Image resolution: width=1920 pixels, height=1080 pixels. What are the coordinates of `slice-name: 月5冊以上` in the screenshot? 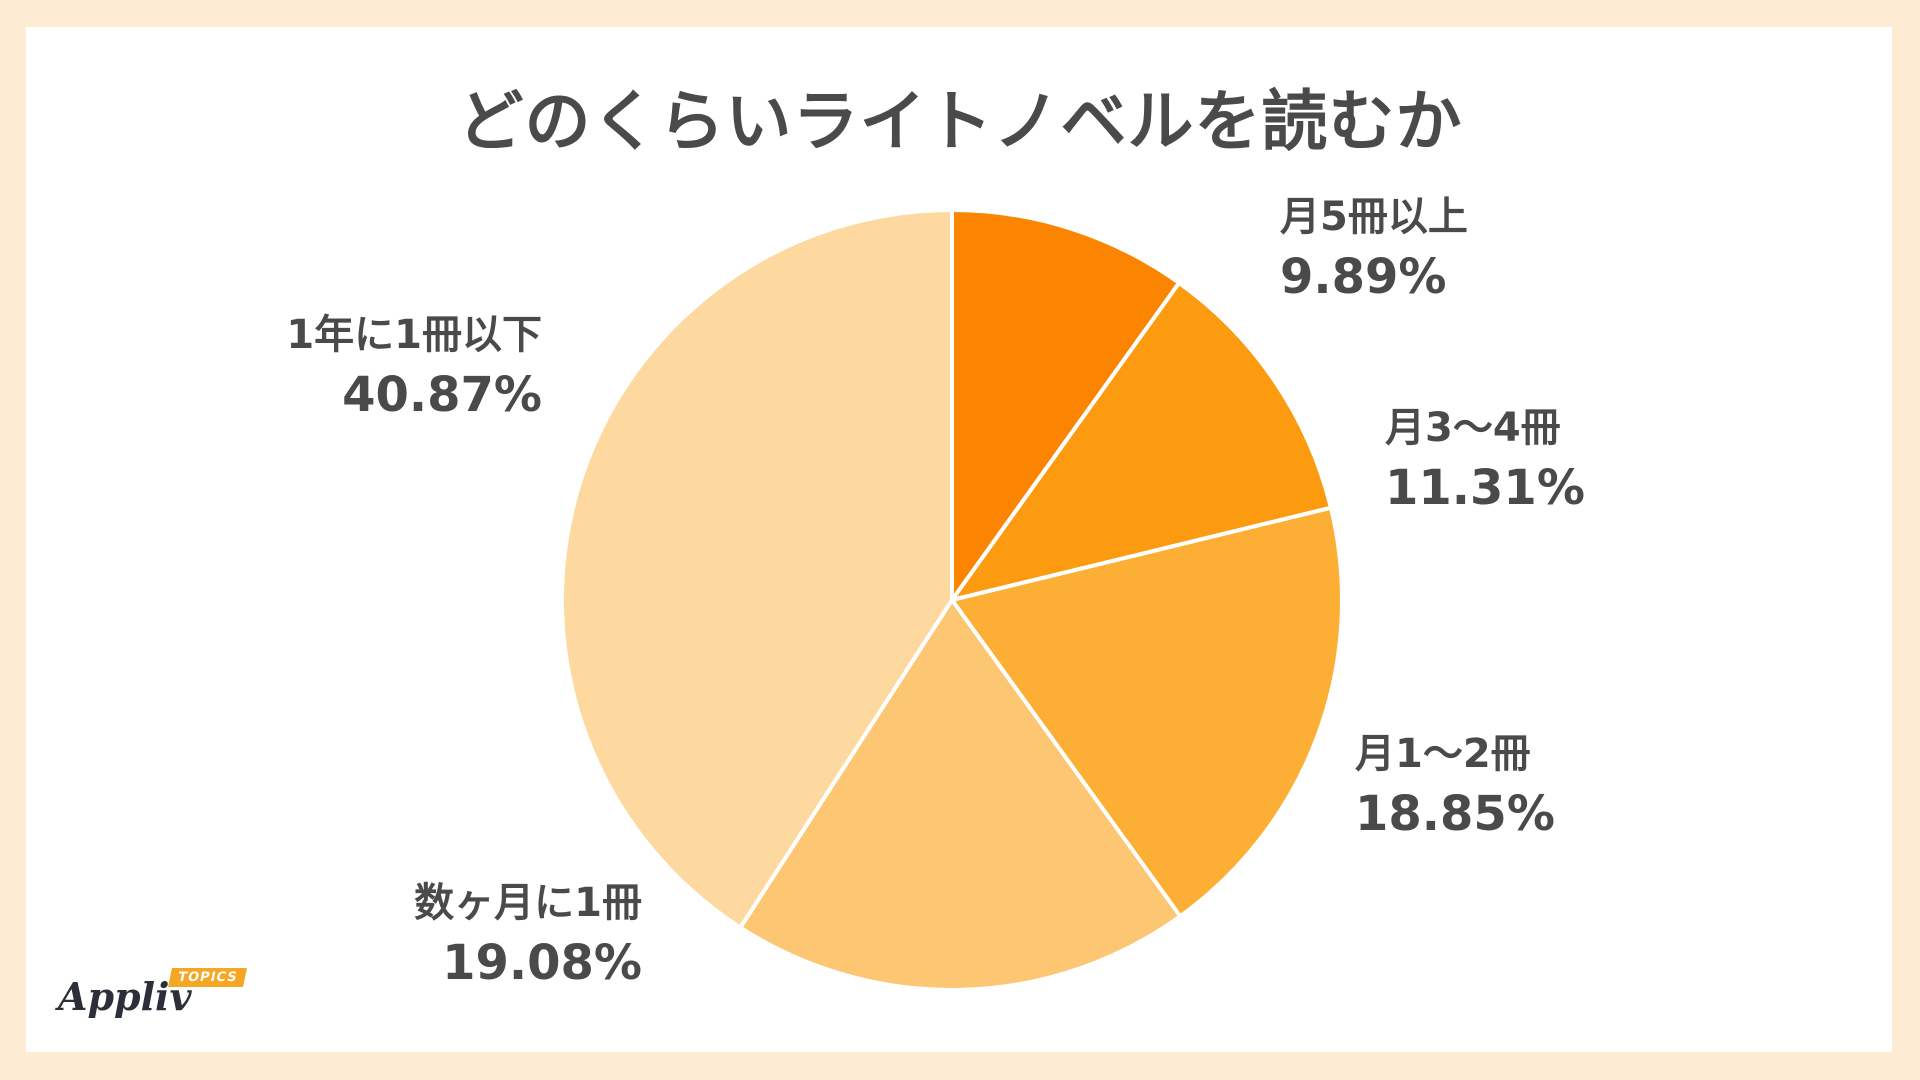 It's located at (1374, 217).